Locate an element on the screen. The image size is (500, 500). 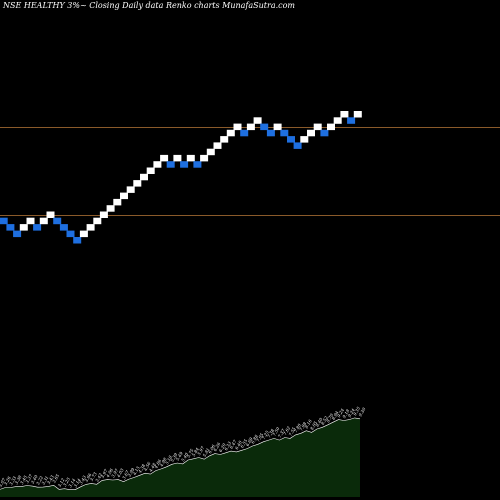
price-point-label: 3.12 is located at coordinates (61, 482).